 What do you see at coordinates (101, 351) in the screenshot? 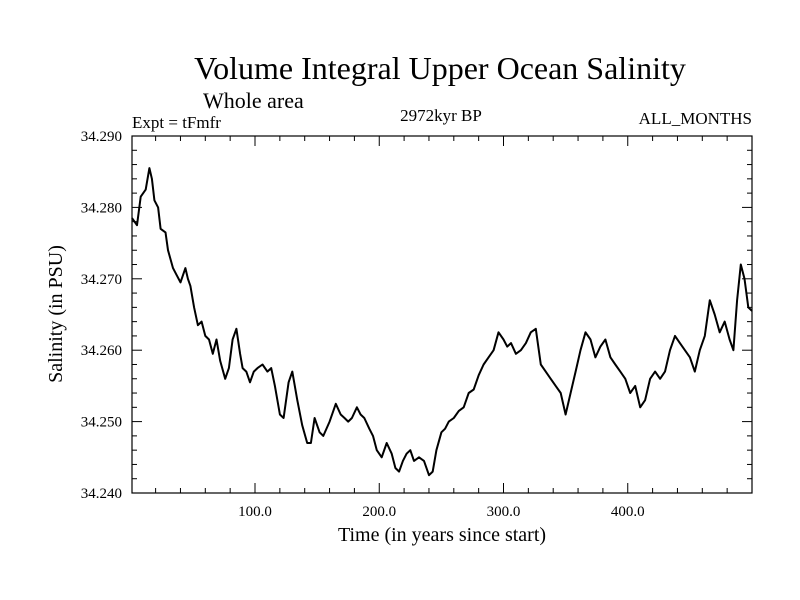
I see `y-tick-label: 34.260` at bounding box center [101, 351].